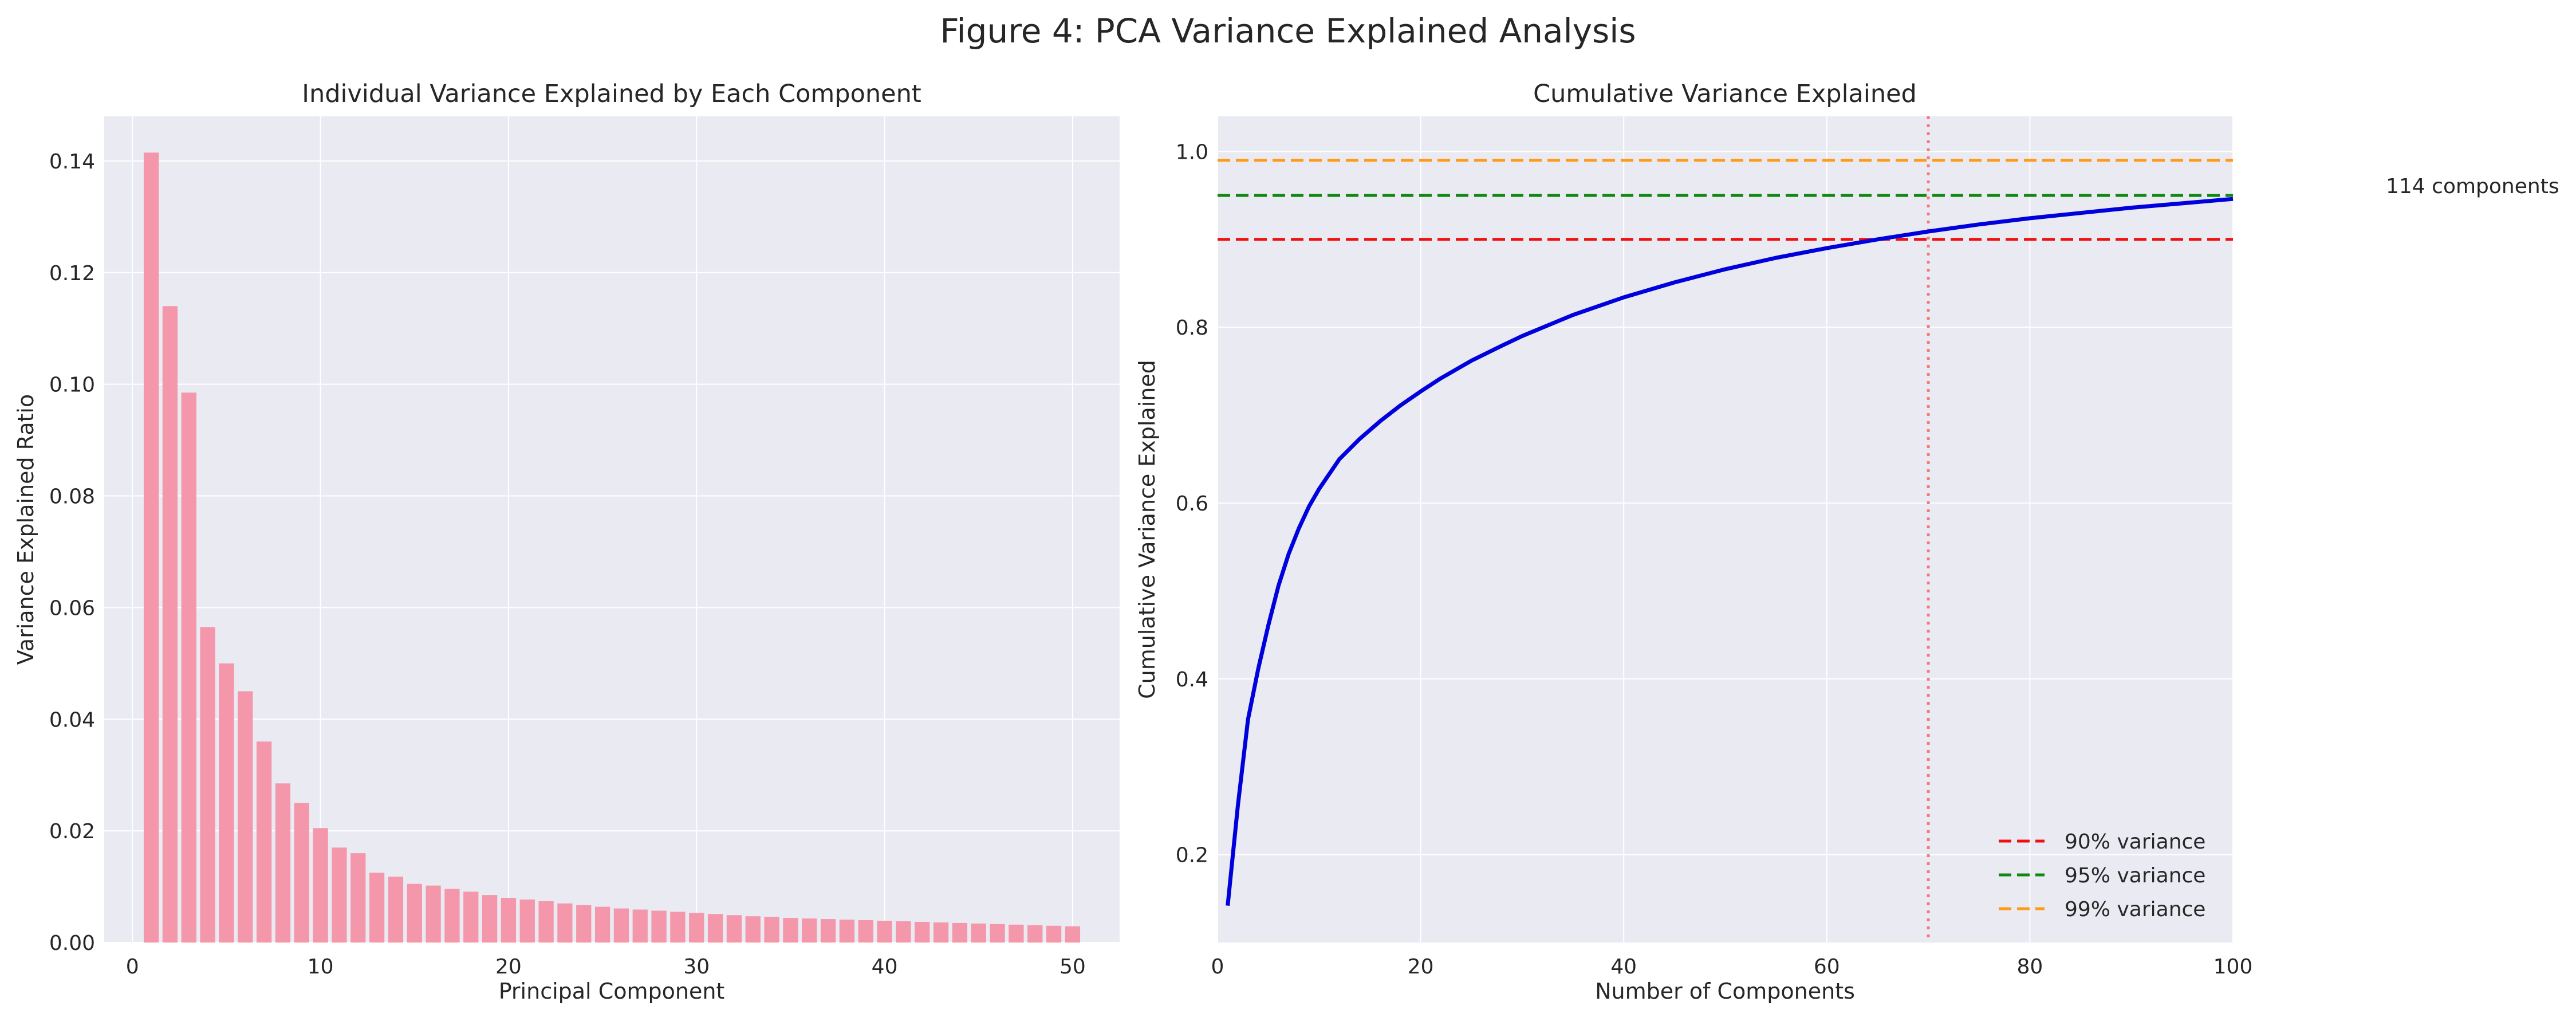  What do you see at coordinates (1073, 967) in the screenshot?
I see `left-x-tick-label: 50` at bounding box center [1073, 967].